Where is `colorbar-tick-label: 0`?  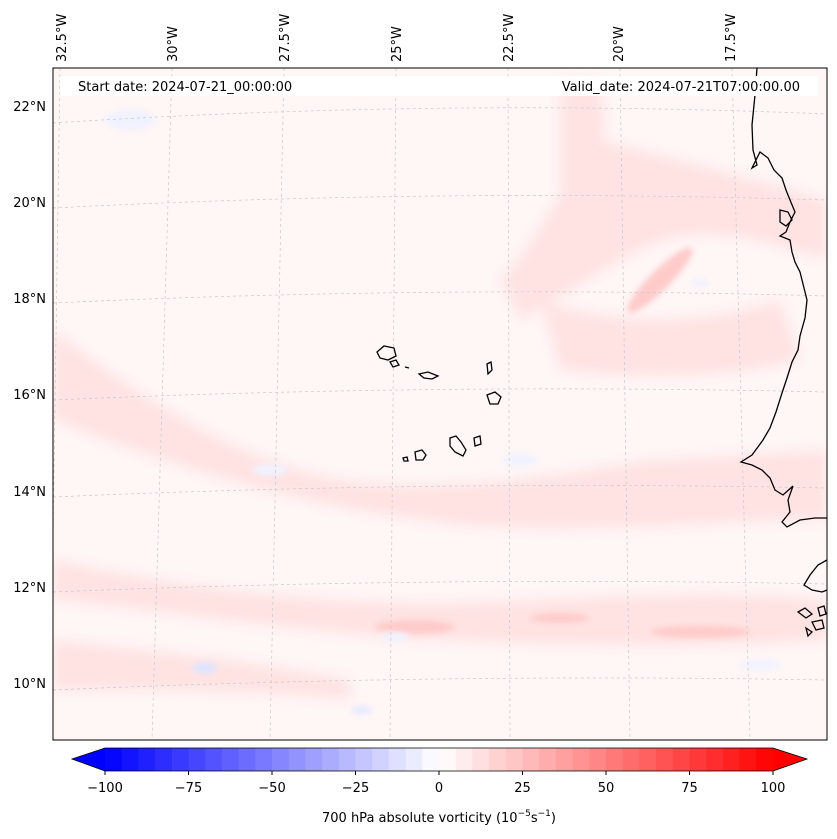
colorbar-tick-label: 0 is located at coordinates (439, 788).